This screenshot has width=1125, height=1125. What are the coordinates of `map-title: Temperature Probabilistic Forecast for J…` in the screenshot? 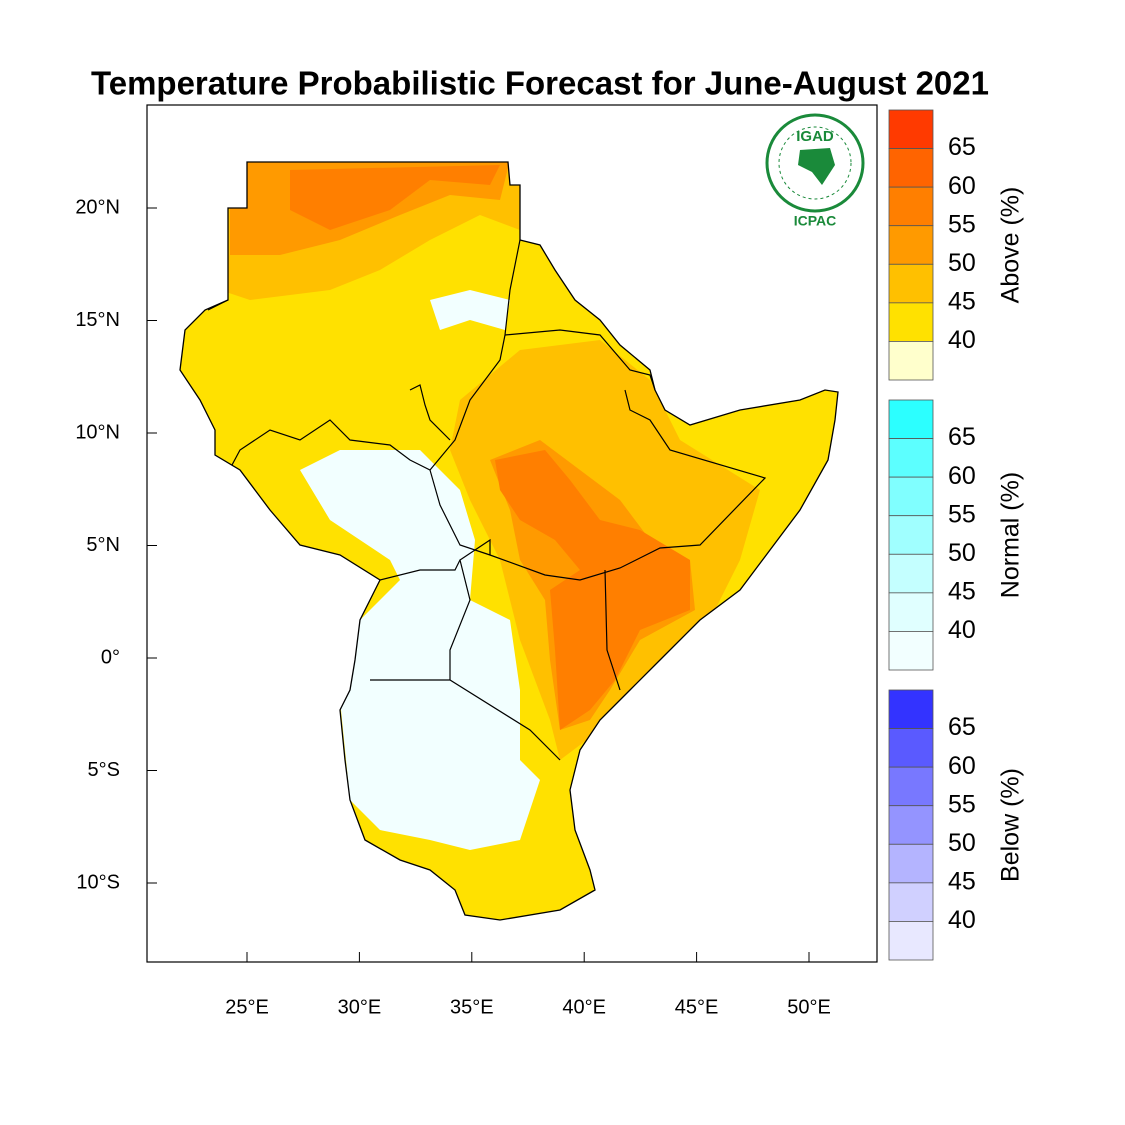 It's located at (540, 83).